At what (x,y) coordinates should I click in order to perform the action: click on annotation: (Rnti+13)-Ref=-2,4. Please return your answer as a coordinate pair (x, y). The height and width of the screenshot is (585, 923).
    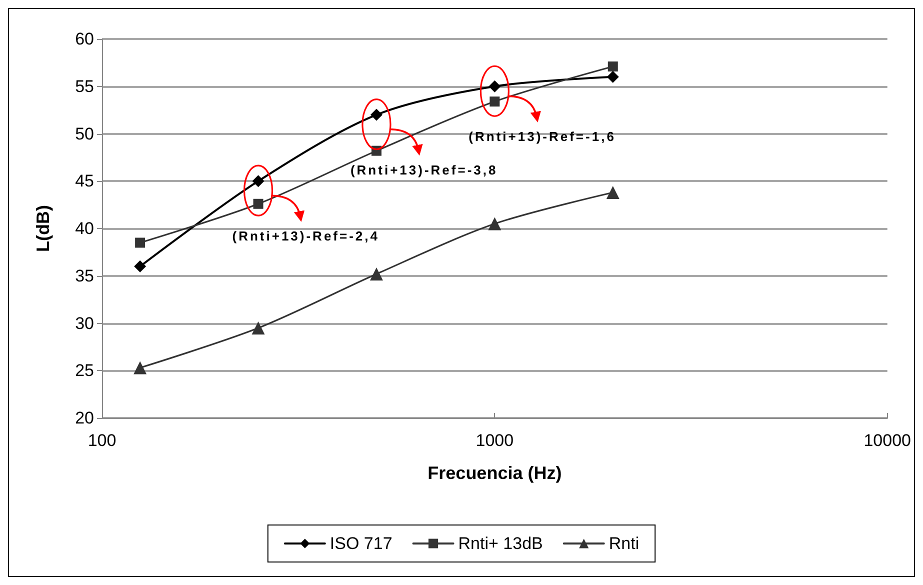
    Looking at the image, I should click on (306, 236).